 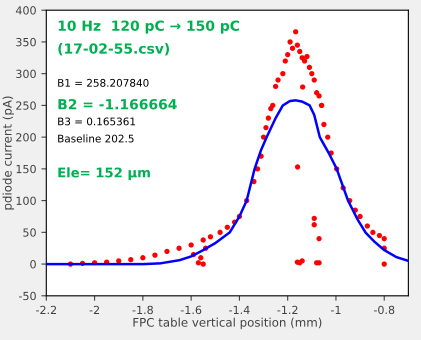 I want to click on annotation: 10 Hz 120 pC → 150 pC, so click(x=149, y=27).